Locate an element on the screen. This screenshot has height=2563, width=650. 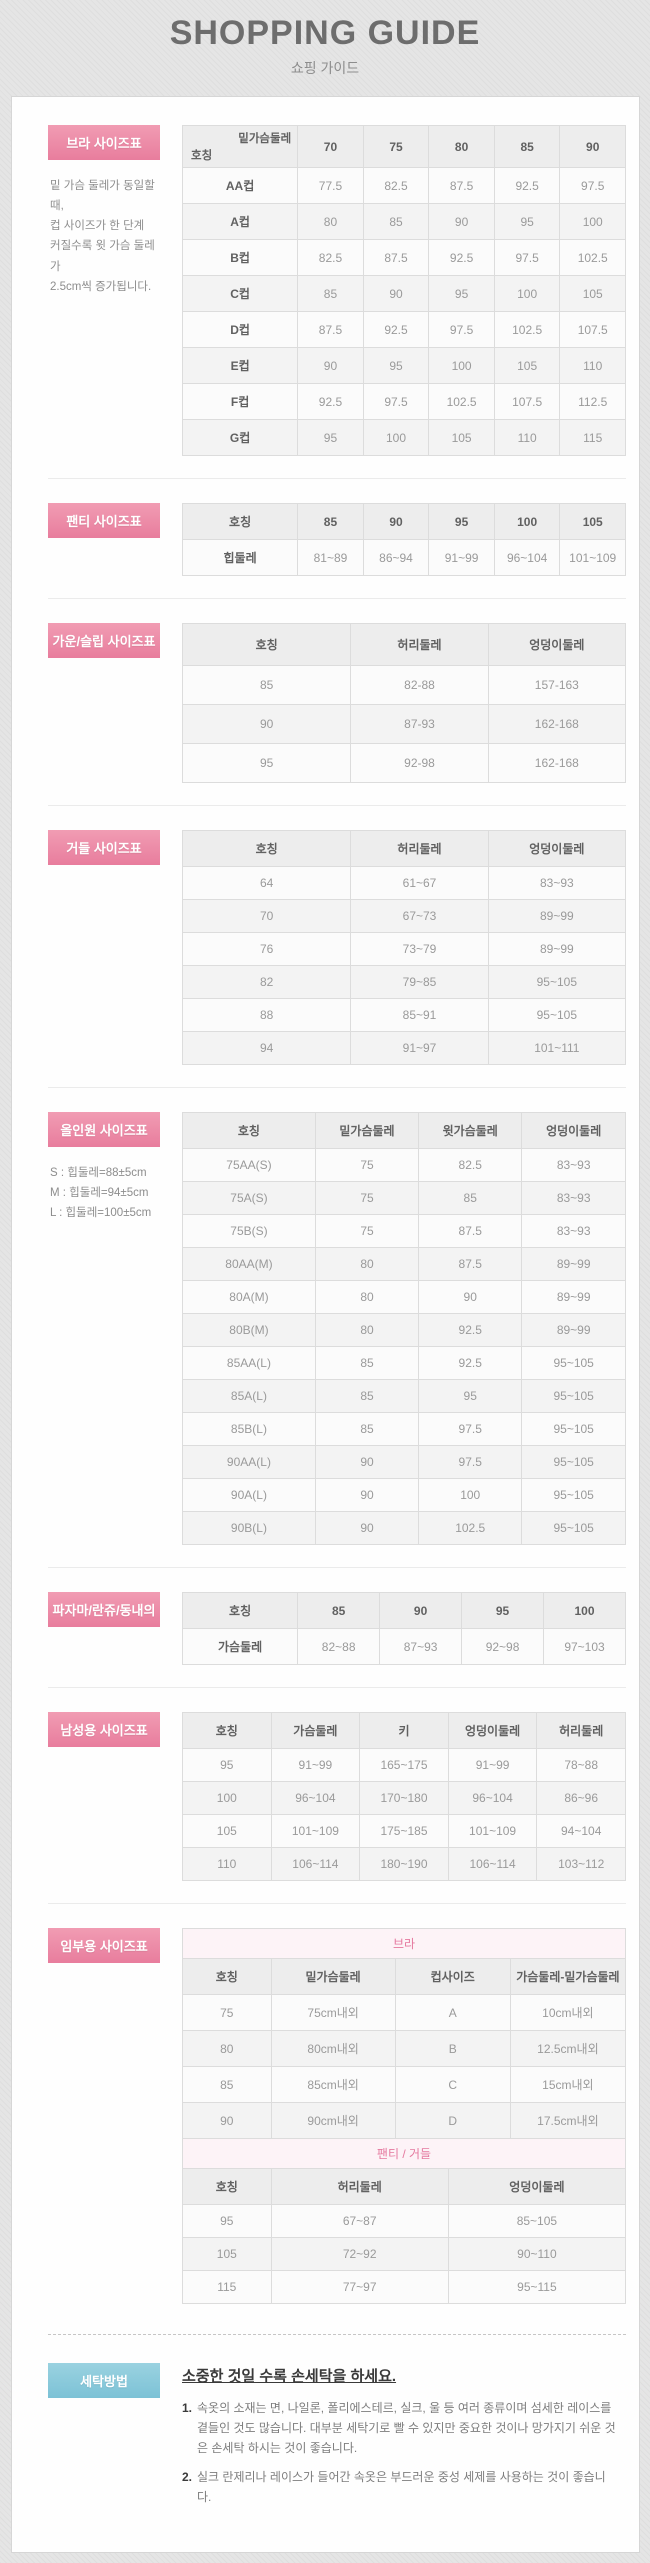
value-cell: 77.5 is located at coordinates (330, 185).